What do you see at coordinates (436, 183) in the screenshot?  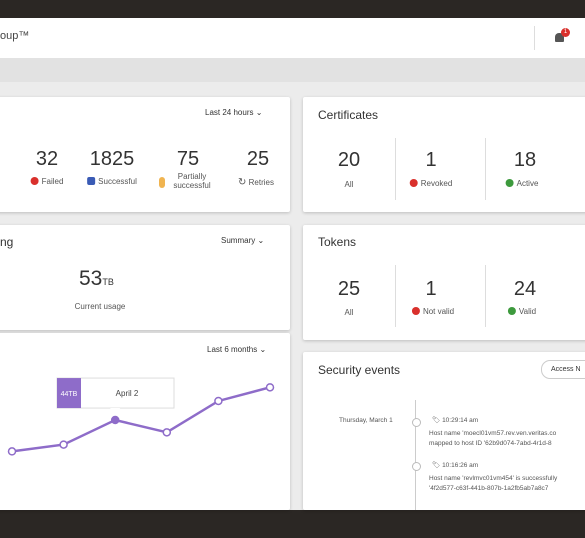 I see `stat-label-text: Revoked` at bounding box center [436, 183].